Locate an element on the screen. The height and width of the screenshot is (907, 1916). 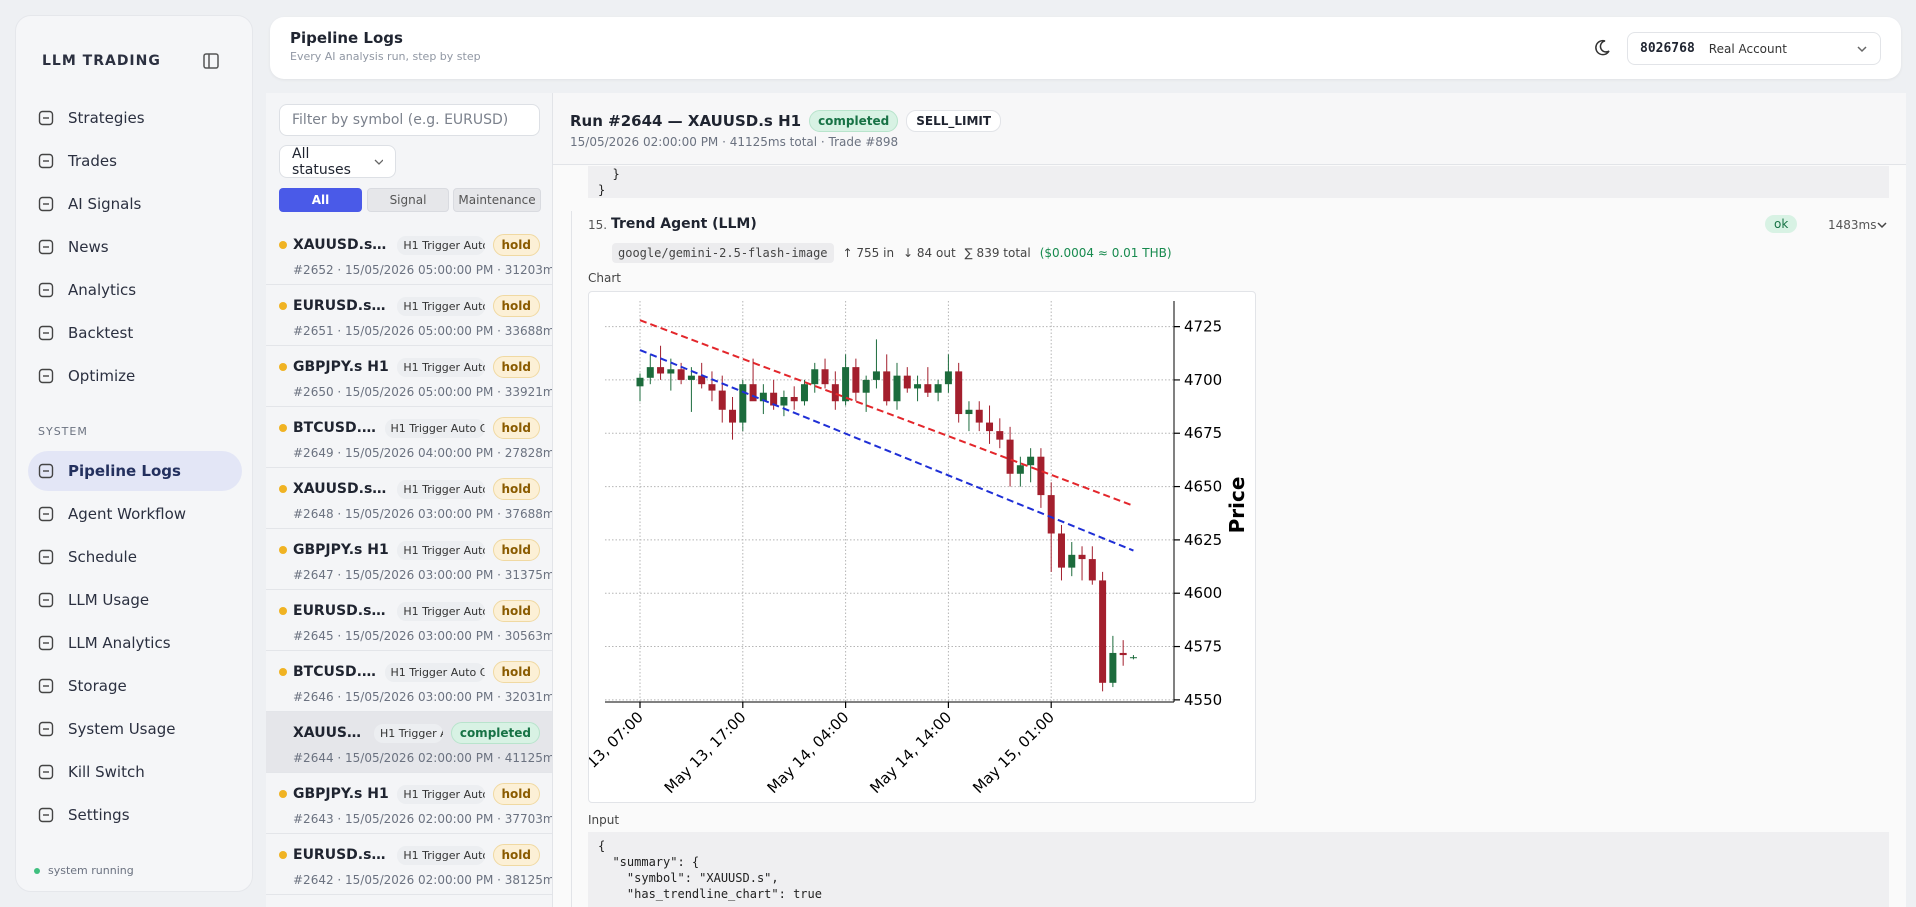
nav-item: Analytics is located at coordinates (135, 290).